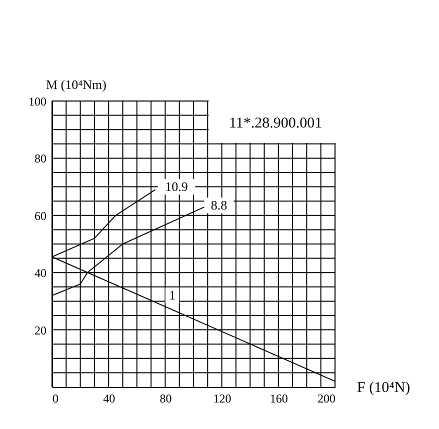  Describe the element at coordinates (275, 123) in the screenshot. I see `annotation: 11*.28.900.001` at that location.